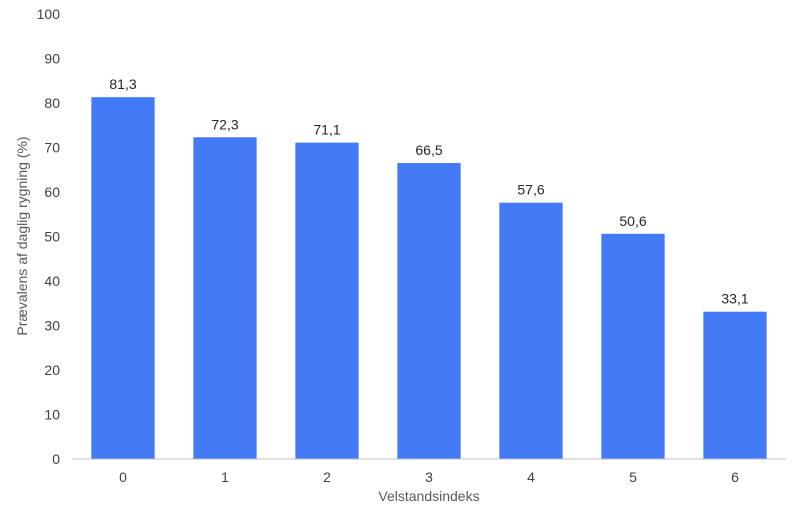 The image size is (800, 522). I want to click on y-tick-label: 0, so click(56, 459).